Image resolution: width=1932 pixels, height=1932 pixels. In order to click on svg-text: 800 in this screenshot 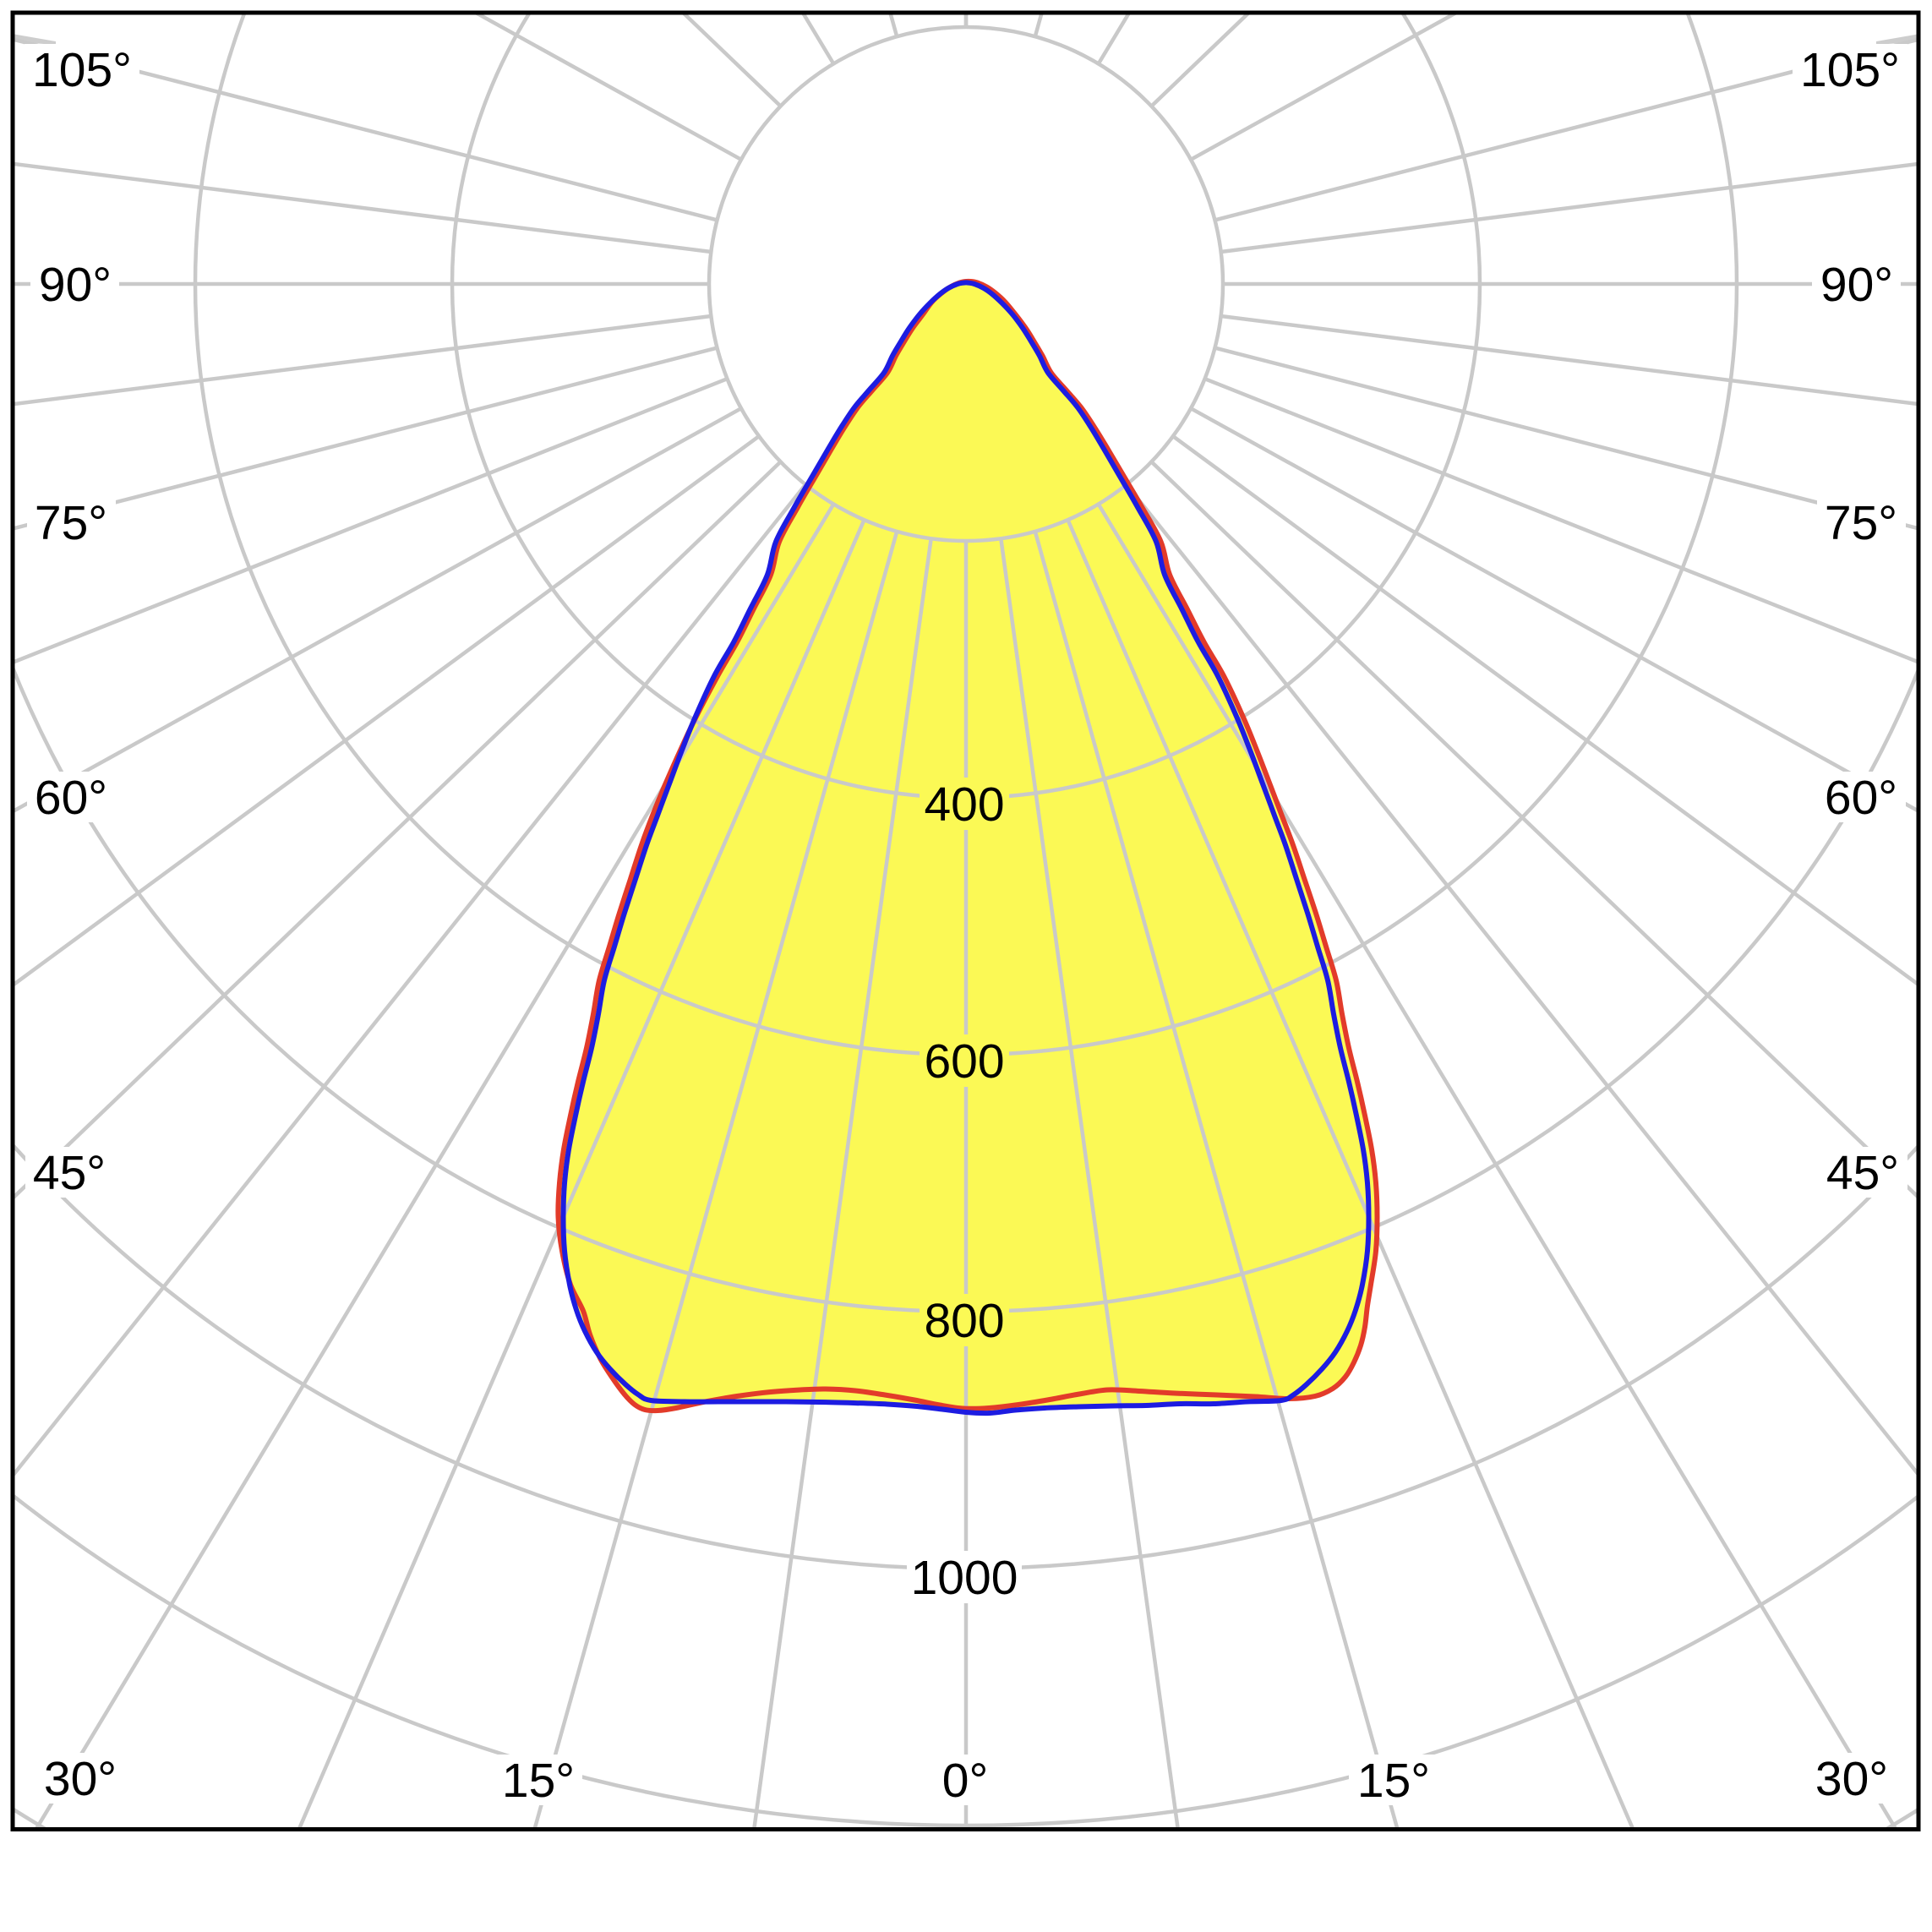, I will do `click(964, 1321)`.